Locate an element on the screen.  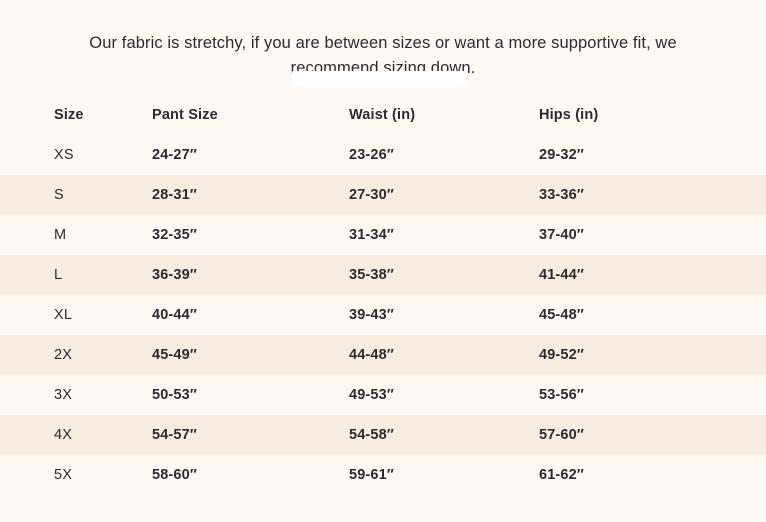
table-row: M 32-35″ 31-34″ 37-40″ is located at coordinates (383, 235).